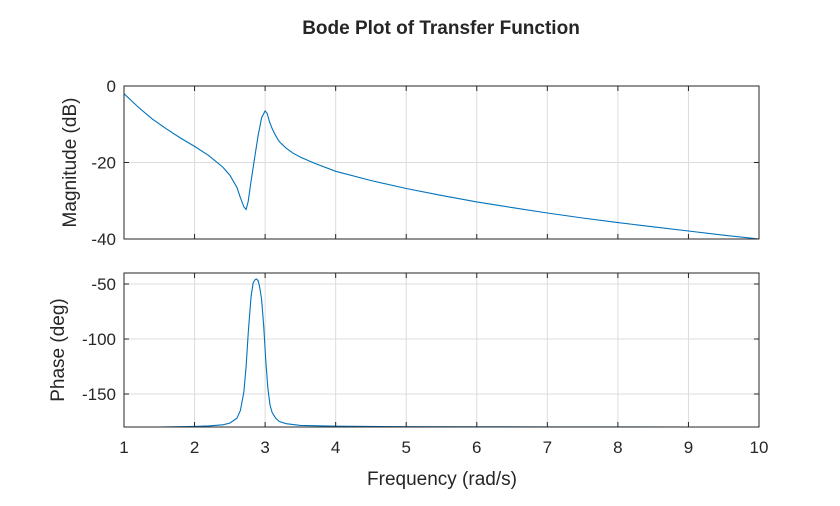  What do you see at coordinates (99, 394) in the screenshot?
I see `phase-ytick-label: -150` at bounding box center [99, 394].